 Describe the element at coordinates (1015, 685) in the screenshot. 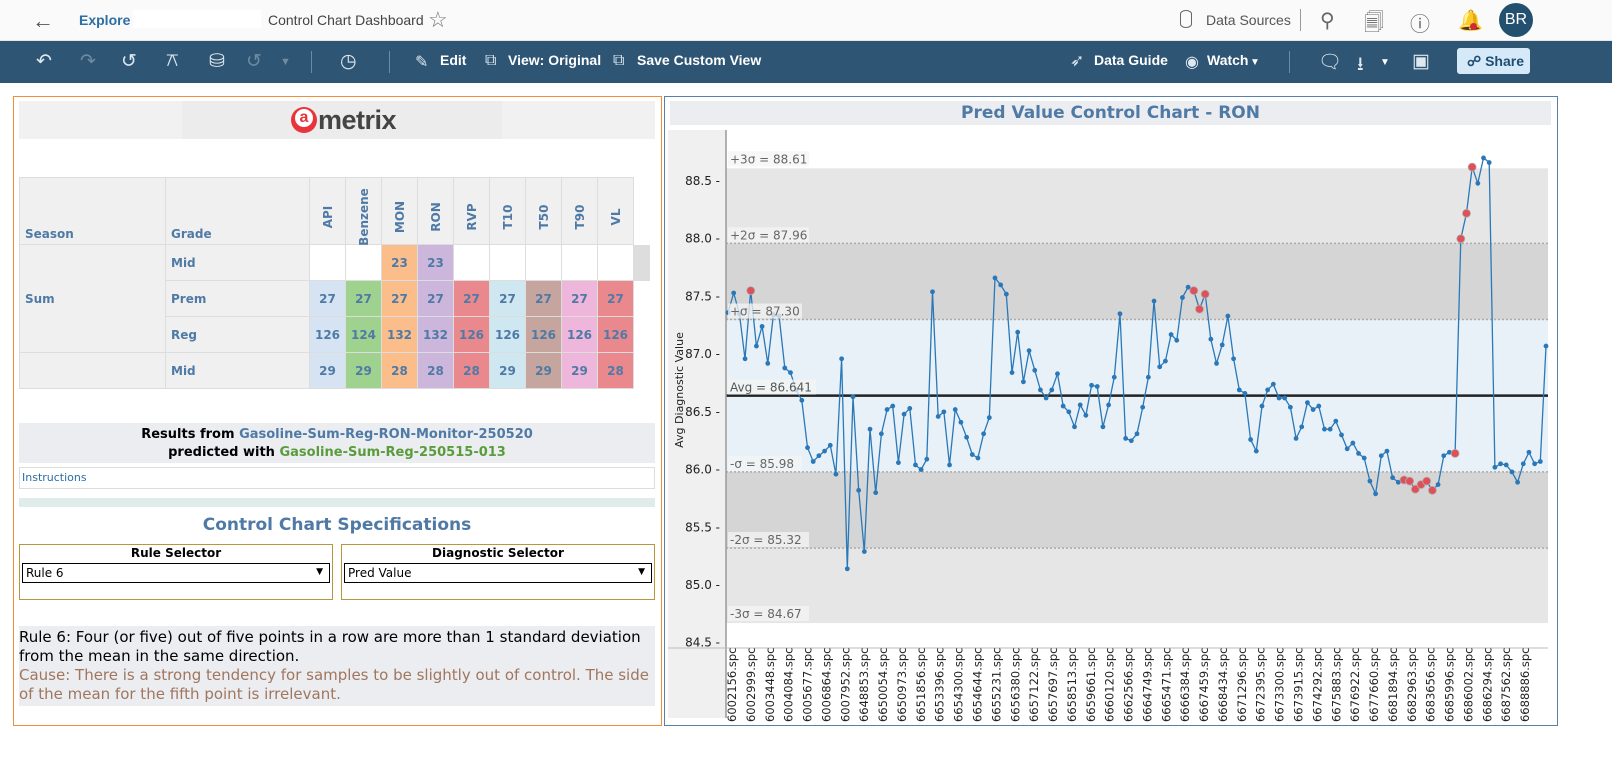

I see `x-tick-label: 6656380.spc` at that location.